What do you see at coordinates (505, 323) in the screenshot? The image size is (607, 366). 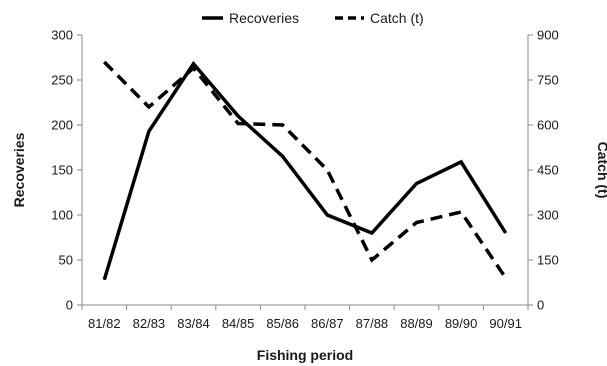 I see `x-tick-label: 90/91` at bounding box center [505, 323].